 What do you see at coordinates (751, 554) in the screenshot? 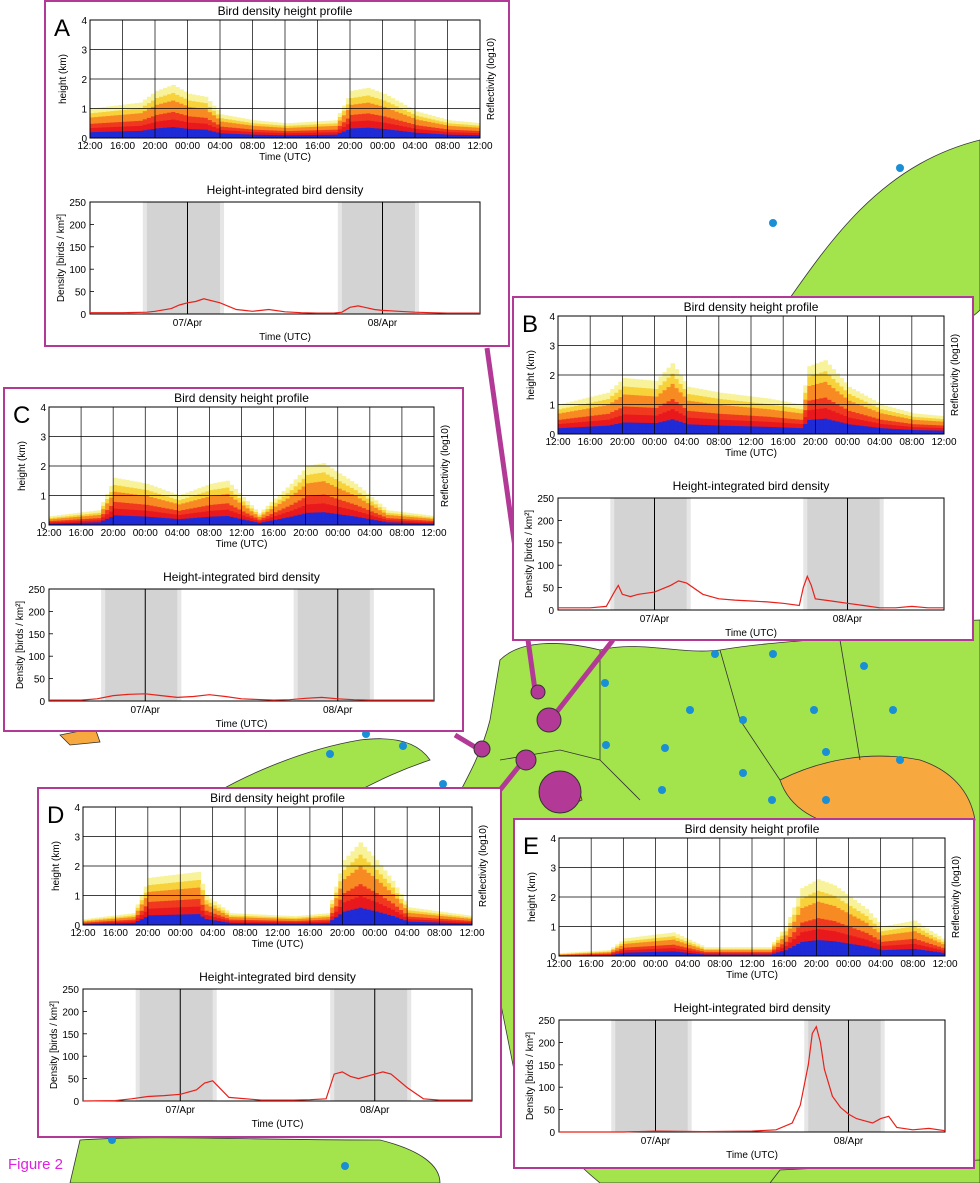
I see `density-frame` at bounding box center [751, 554].